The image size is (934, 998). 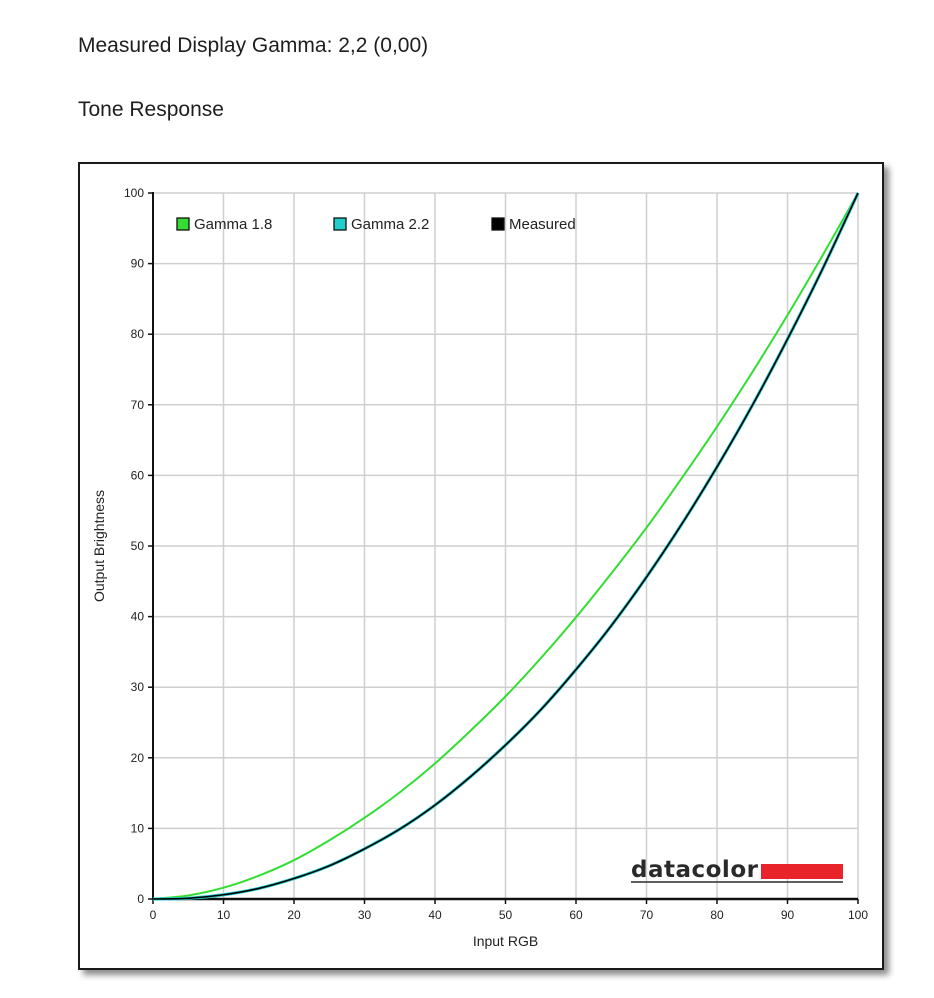 What do you see at coordinates (140, 899) in the screenshot?
I see `y-tick-label: 0` at bounding box center [140, 899].